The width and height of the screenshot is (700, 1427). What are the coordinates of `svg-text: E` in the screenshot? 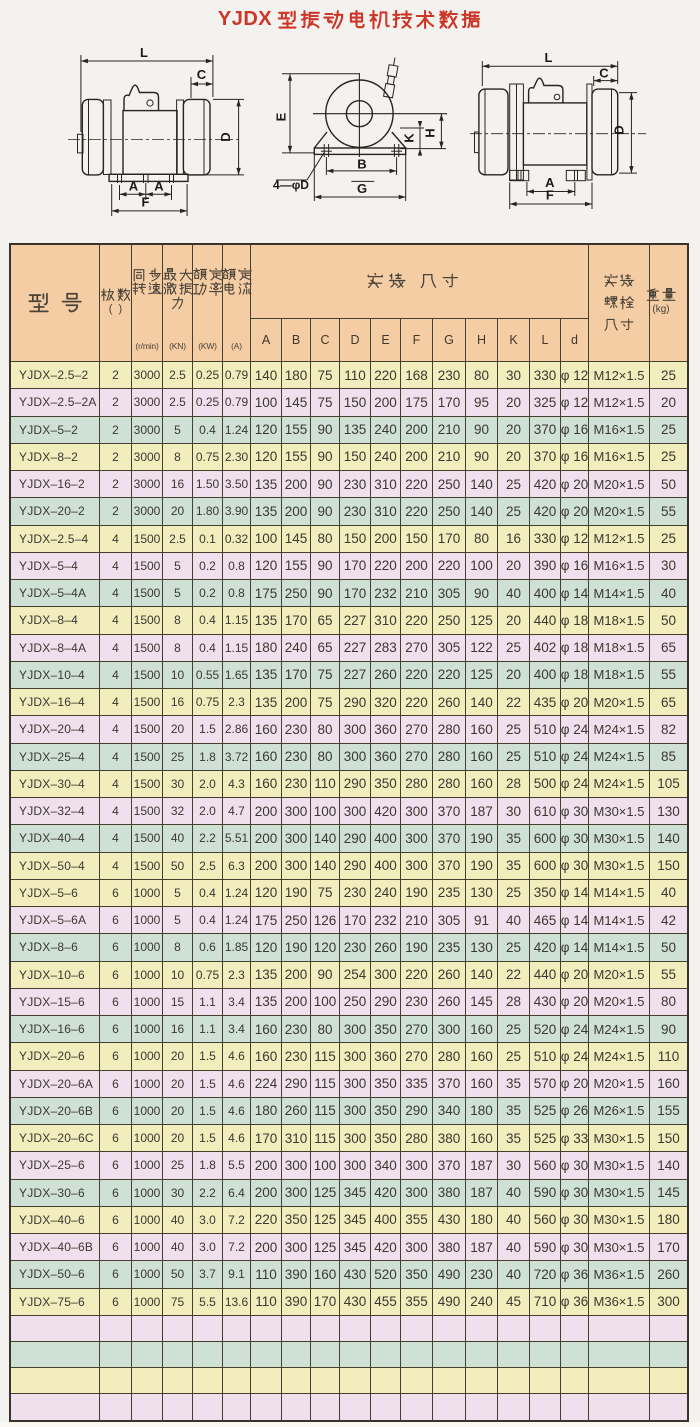 It's located at (281, 116).